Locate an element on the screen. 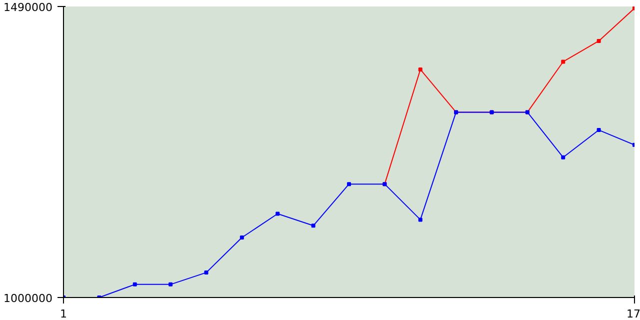 The height and width of the screenshot is (320, 640). y-tick-label: 1000000 is located at coordinates (28, 298).